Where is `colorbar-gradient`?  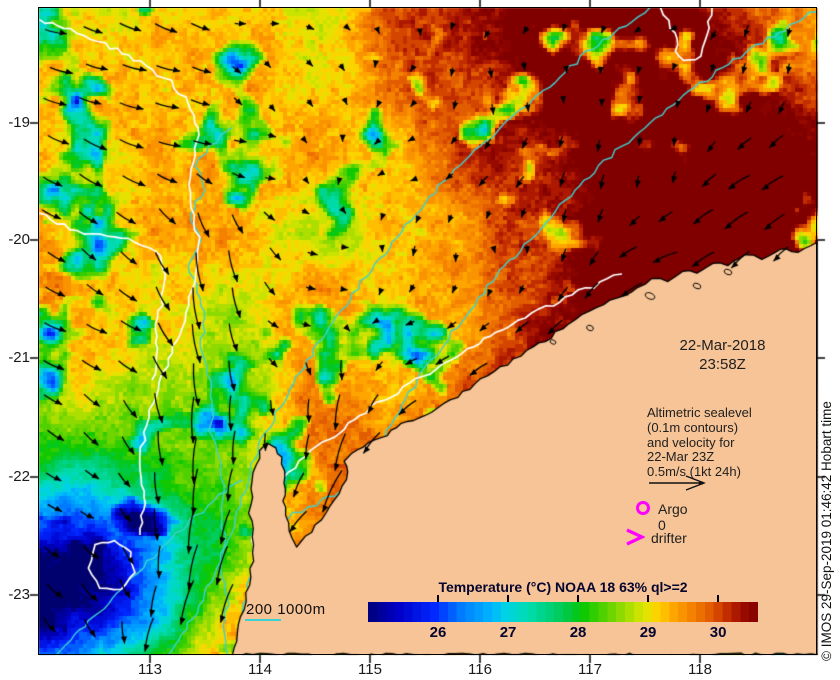 colorbar-gradient is located at coordinates (563, 612).